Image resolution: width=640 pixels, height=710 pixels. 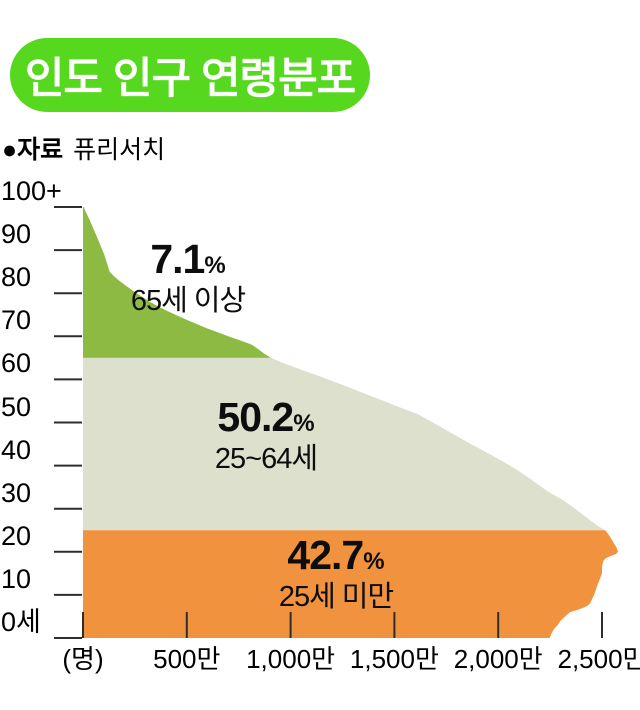 I want to click on y-axis-tick-label: 90, so click(x=16, y=234).